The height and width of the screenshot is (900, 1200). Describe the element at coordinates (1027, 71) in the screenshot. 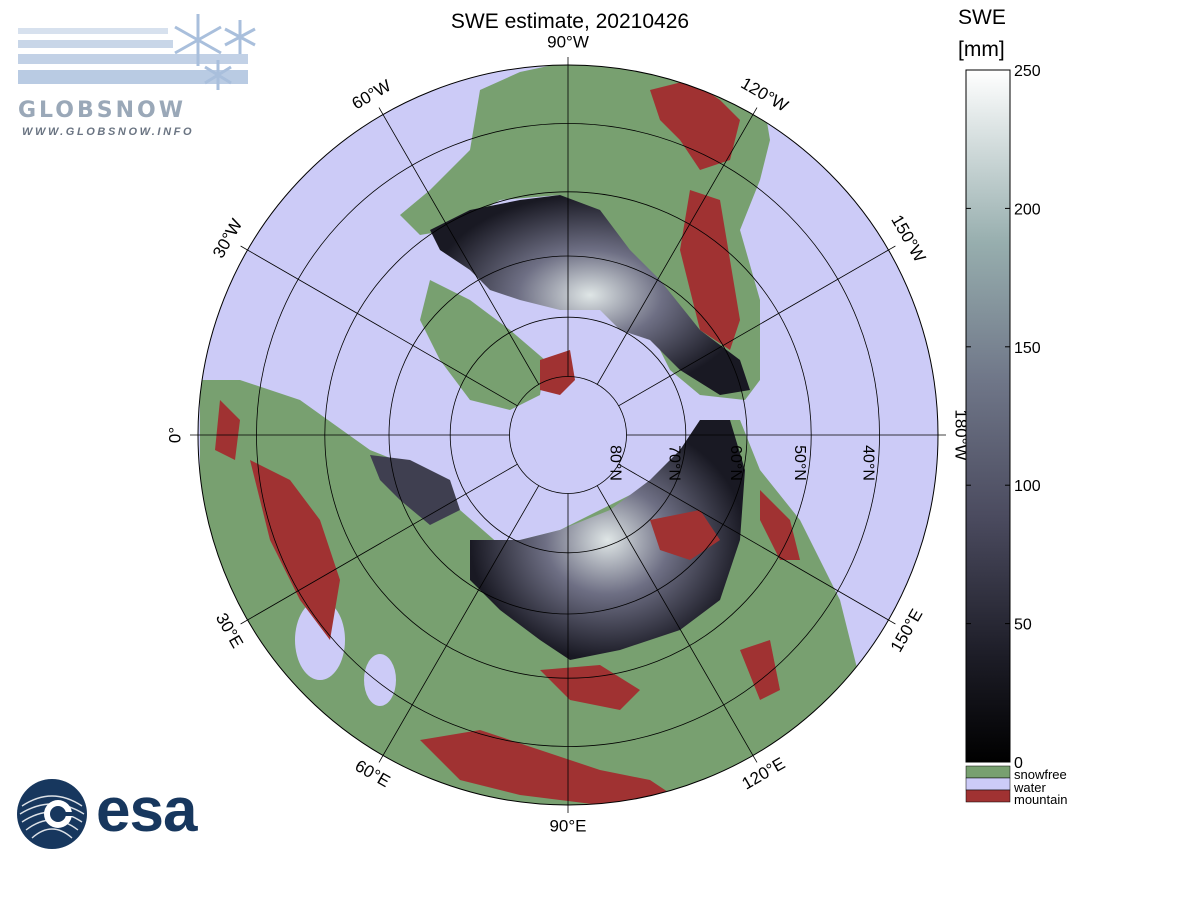

I see `colorbar-tick-label: 250` at that location.